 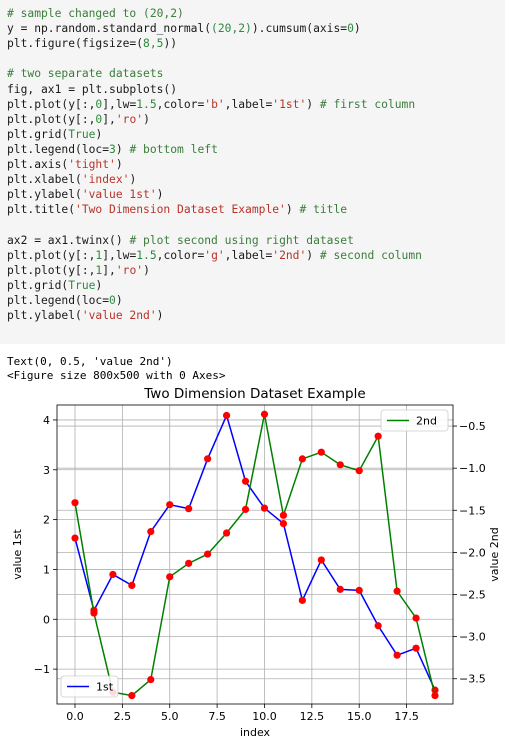 I want to click on code-line: plt.figure(figsize=(8,5)), so click(x=92, y=44).